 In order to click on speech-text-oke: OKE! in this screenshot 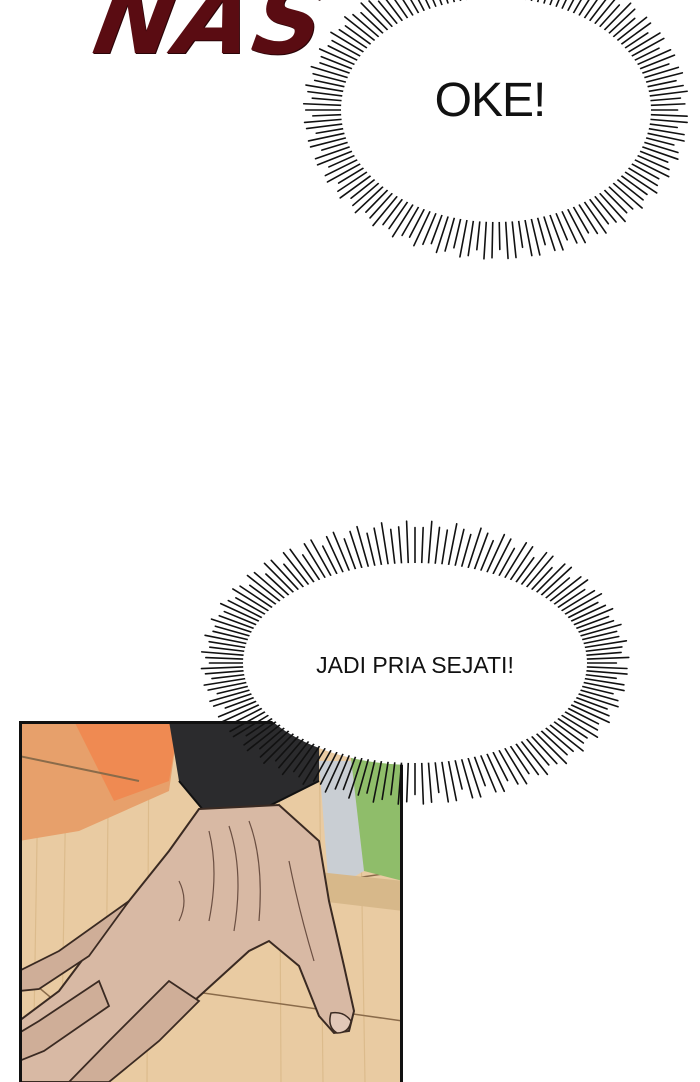, I will do `click(490, 100)`.